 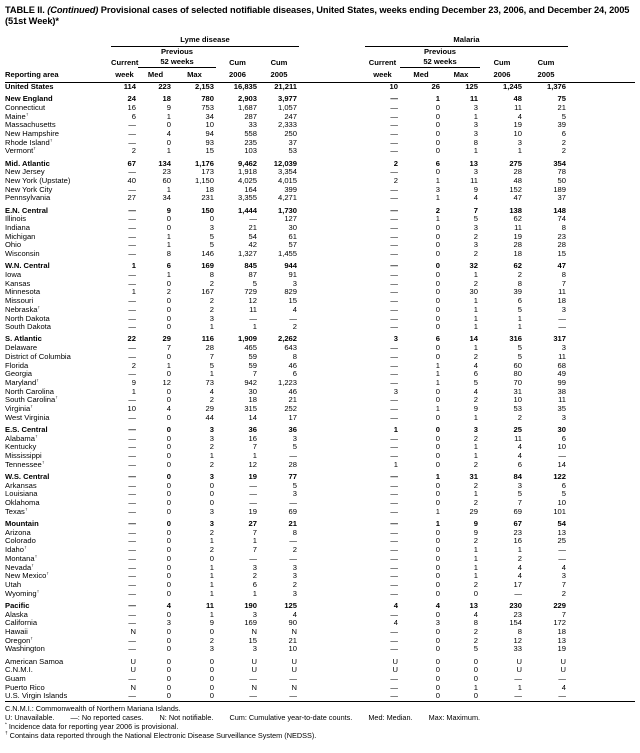 I want to click on lyme-value-cell: 69, so click(x=292, y=511).